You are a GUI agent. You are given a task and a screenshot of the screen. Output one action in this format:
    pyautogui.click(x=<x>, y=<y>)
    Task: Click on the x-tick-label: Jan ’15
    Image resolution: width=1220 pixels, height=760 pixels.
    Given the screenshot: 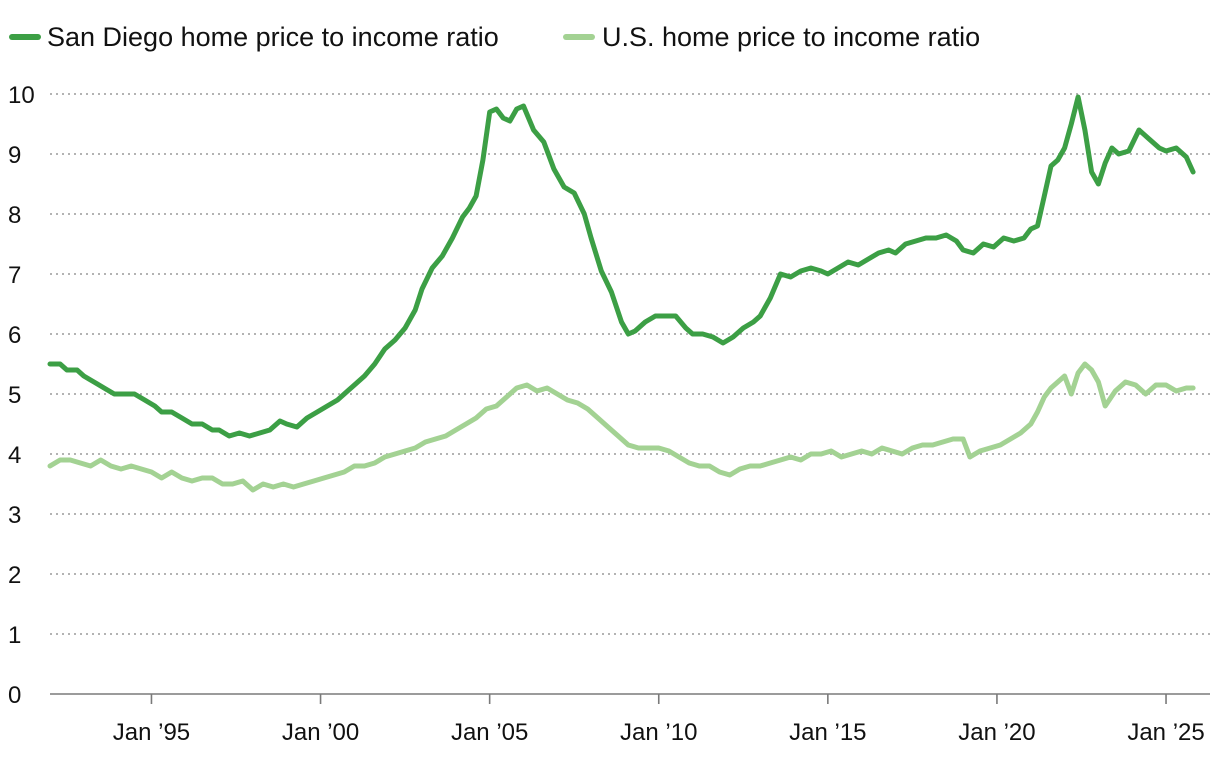 What is the action you would take?
    pyautogui.click(x=827, y=732)
    